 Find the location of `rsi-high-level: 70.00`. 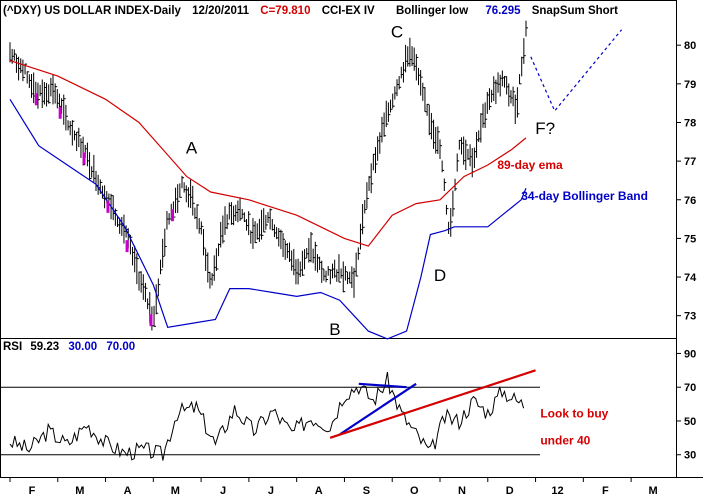

rsi-high-level: 70.00 is located at coordinates (120, 347).